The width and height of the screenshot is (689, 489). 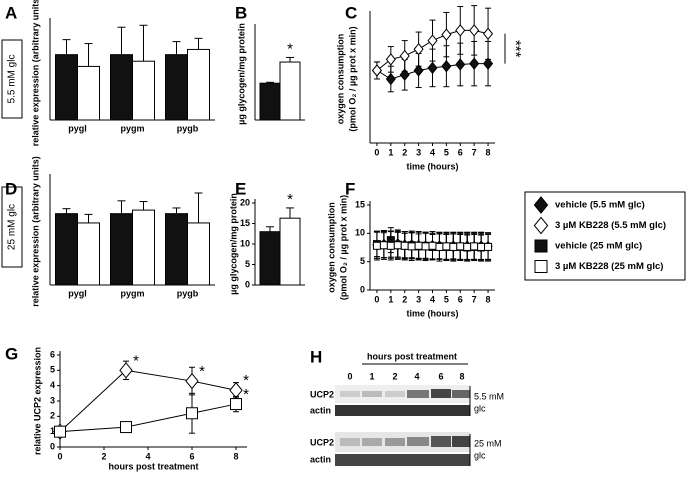 What do you see at coordinates (488, 443) in the screenshot?
I see `blot-condition: 25 mM` at bounding box center [488, 443].